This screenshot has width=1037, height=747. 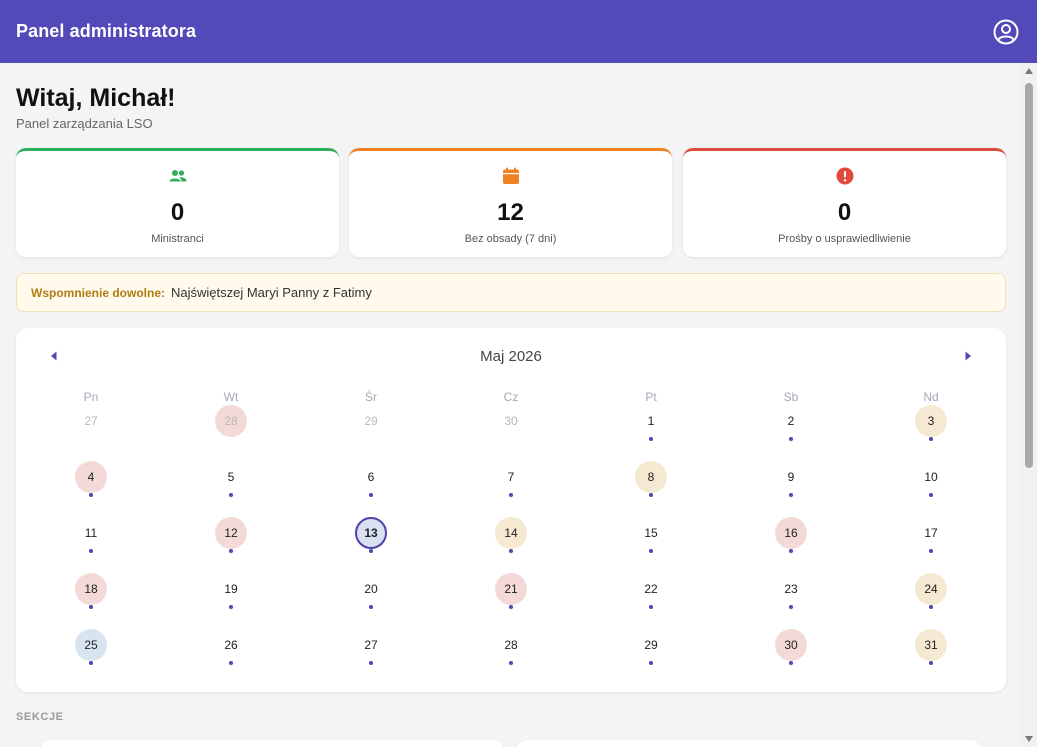 What do you see at coordinates (511, 533) in the screenshot?
I see `calendar-day: 14` at bounding box center [511, 533].